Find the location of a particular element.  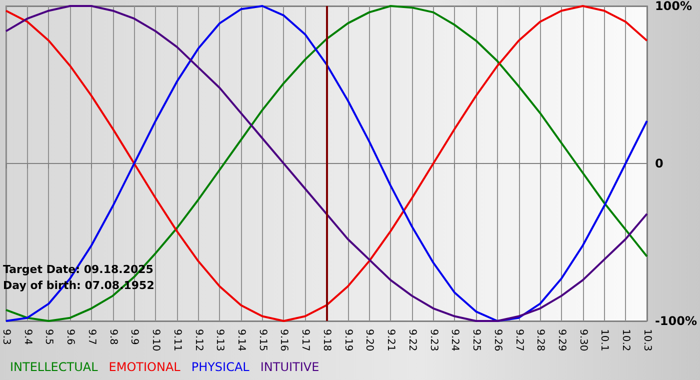

y-tick-label: 100% is located at coordinates (673, 6).